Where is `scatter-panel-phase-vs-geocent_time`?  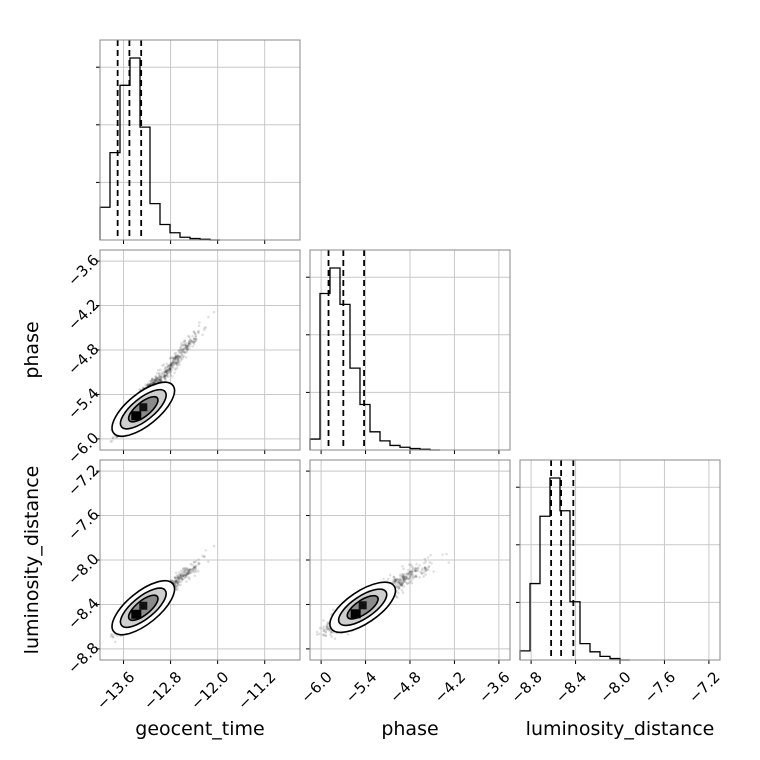
scatter-panel-phase-vs-geocent_time is located at coordinates (198, 351).